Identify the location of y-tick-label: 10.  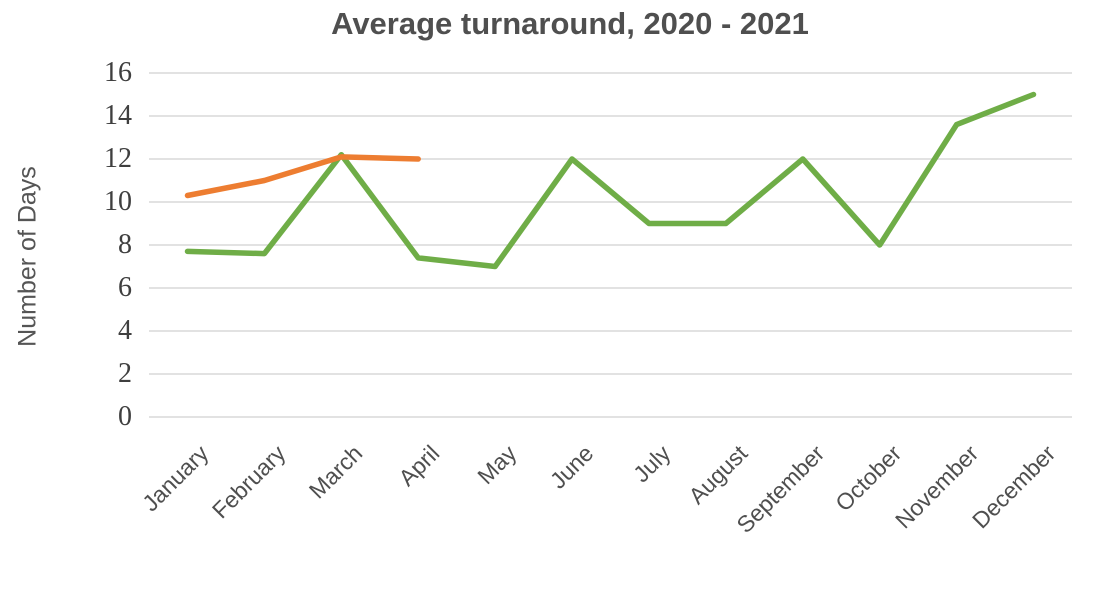
(118, 201).